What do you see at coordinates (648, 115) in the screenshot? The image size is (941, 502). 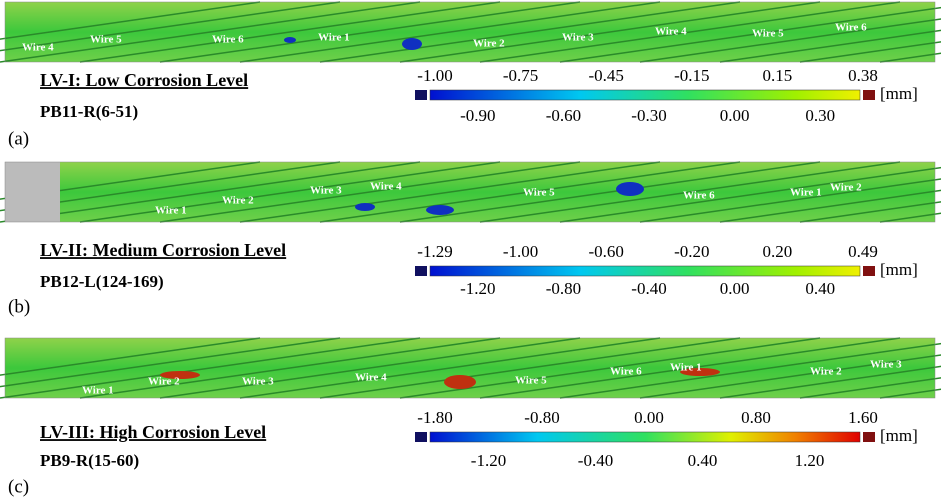 I see `scale-tick-bottom: -0.30` at bounding box center [648, 115].